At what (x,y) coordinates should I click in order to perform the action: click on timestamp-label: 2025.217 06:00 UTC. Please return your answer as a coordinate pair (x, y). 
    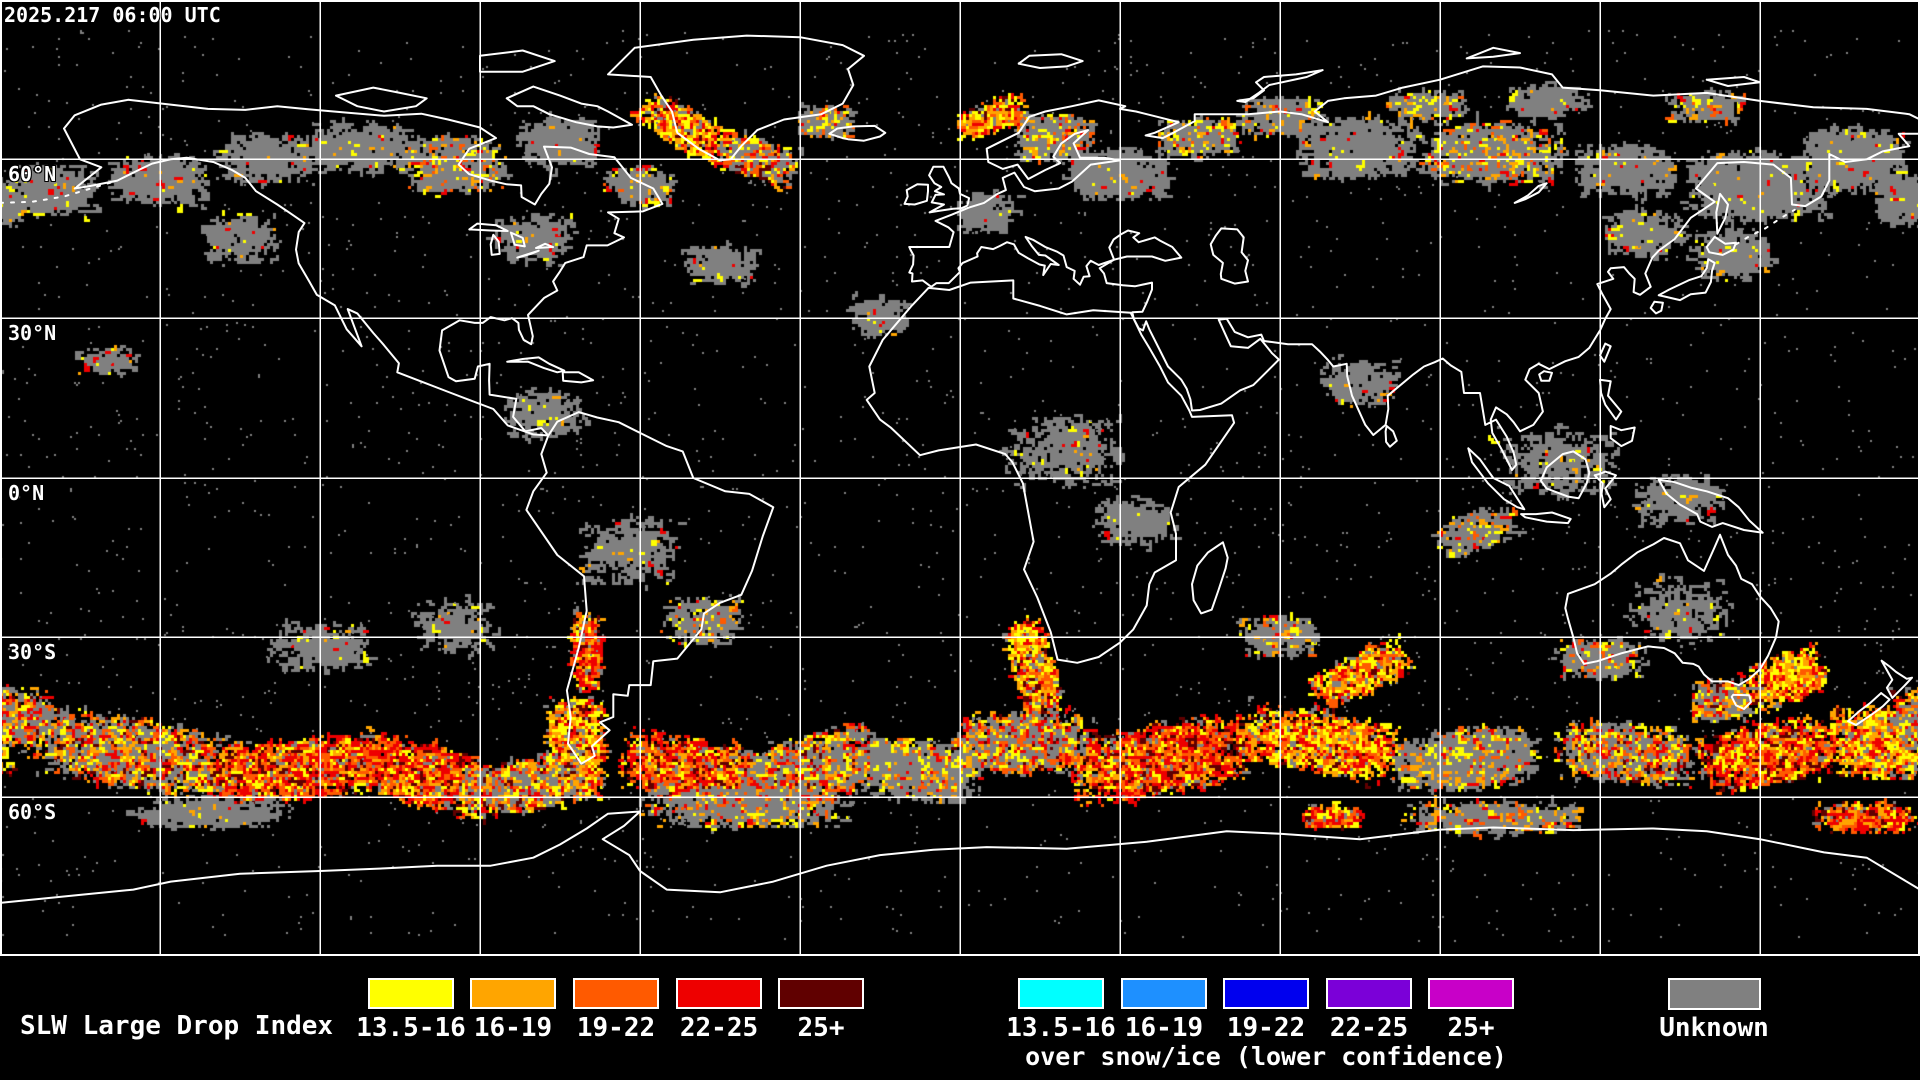
    Looking at the image, I should click on (112, 15).